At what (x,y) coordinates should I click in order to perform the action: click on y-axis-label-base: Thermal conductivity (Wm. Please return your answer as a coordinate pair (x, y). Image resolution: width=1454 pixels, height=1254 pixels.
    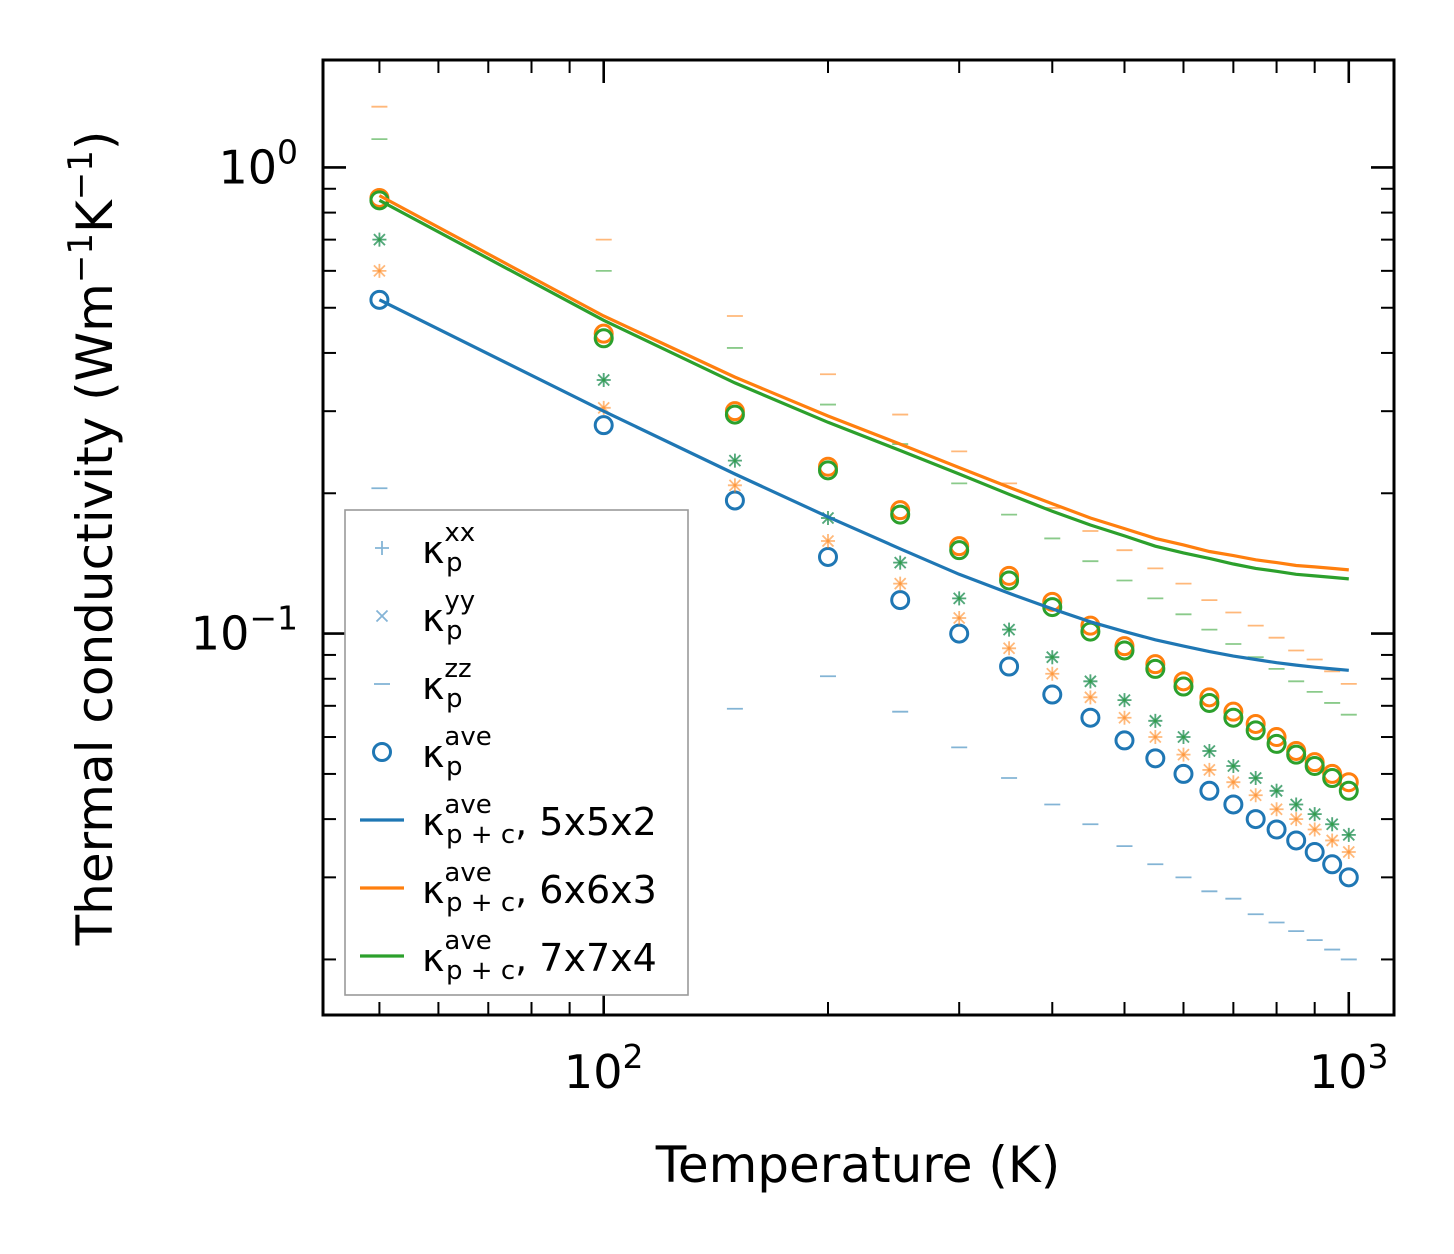
    Looking at the image, I should click on (95, 614).